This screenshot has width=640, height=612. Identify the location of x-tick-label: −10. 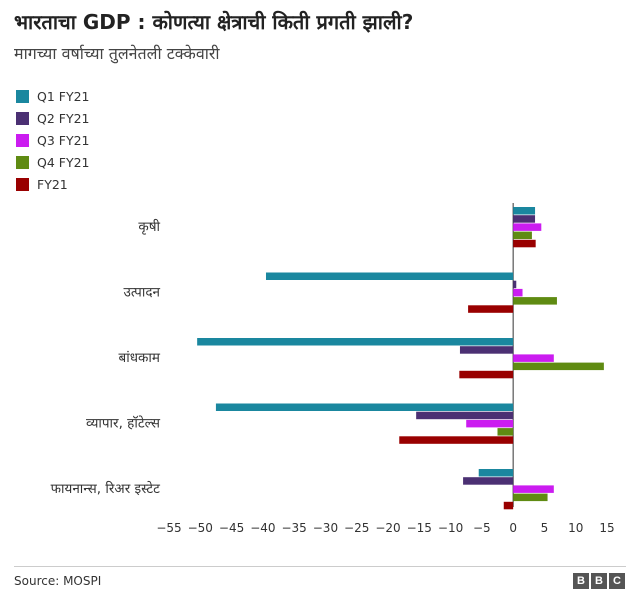
(450, 528).